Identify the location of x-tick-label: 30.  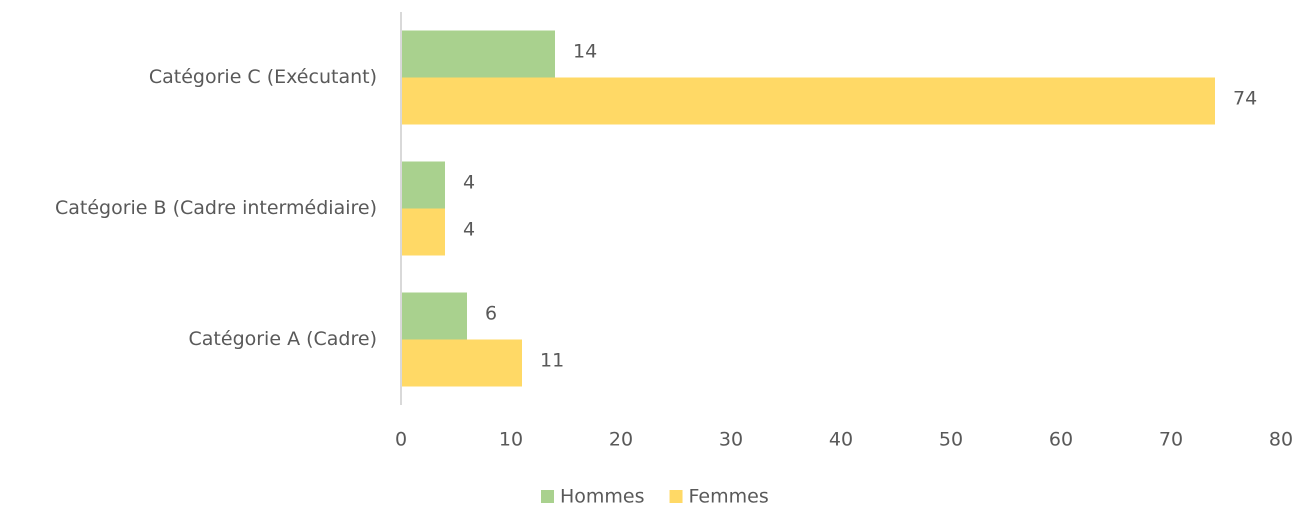
(731, 440).